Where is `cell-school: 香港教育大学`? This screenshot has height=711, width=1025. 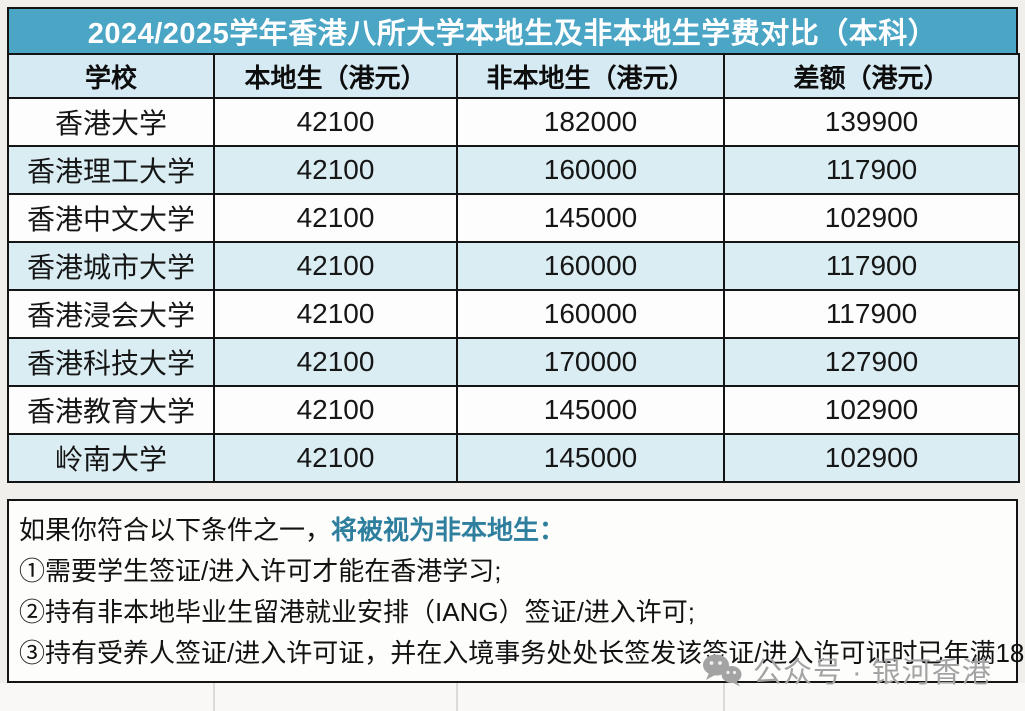 cell-school: 香港教育大学 is located at coordinates (111, 410).